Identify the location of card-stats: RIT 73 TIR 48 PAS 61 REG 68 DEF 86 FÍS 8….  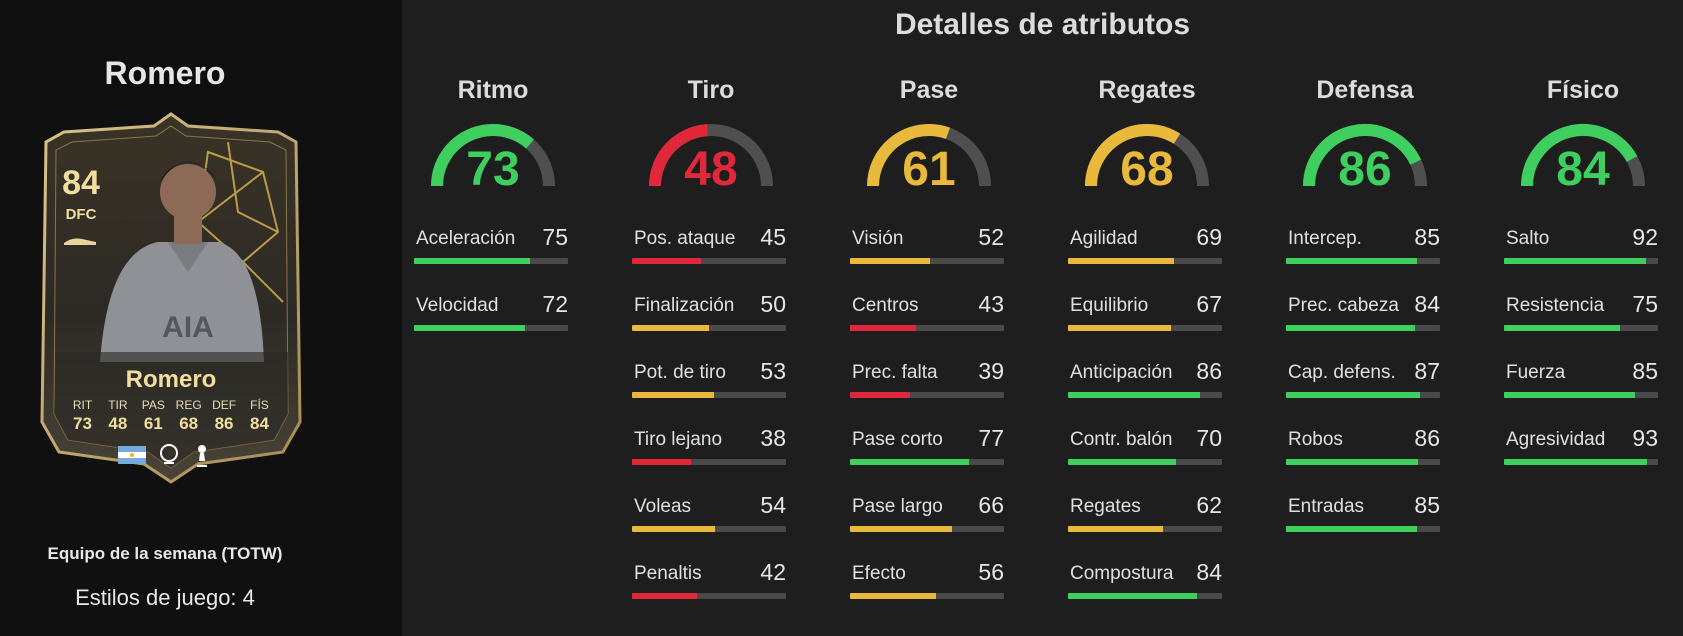
(171, 416).